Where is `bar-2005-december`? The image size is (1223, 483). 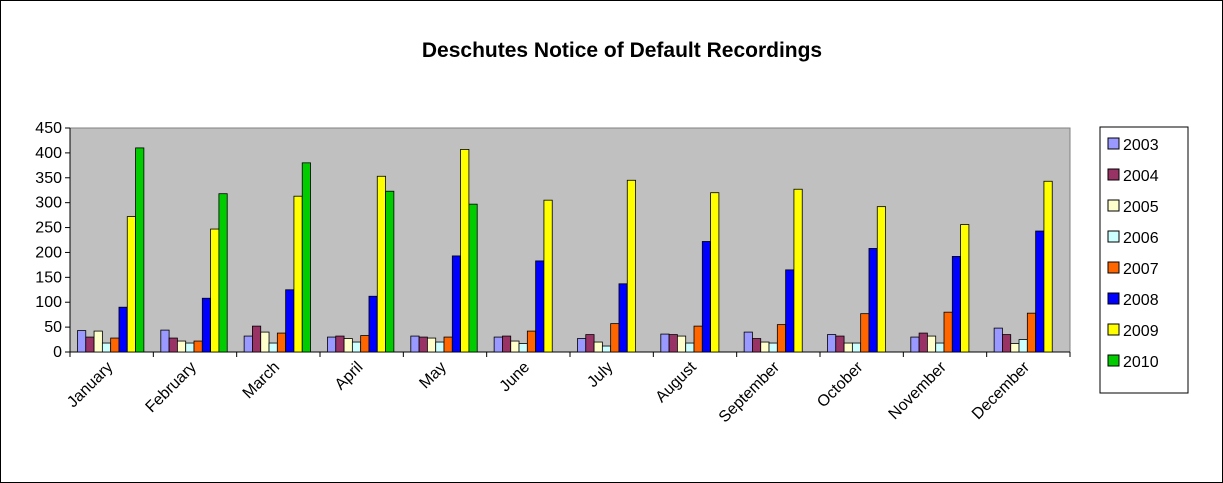 bar-2005-december is located at coordinates (1015, 348).